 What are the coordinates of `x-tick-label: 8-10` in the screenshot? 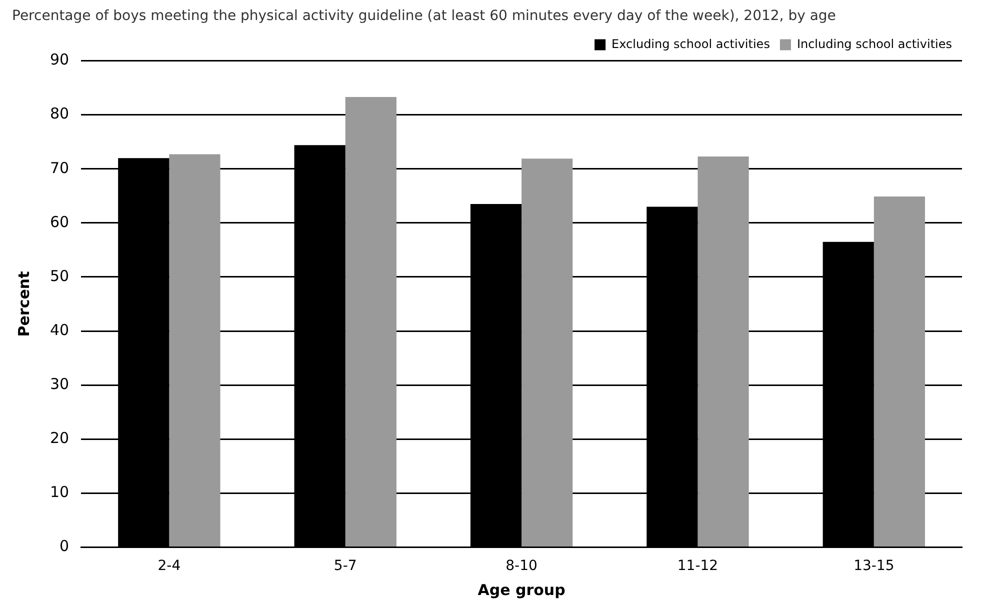 It's located at (522, 566).